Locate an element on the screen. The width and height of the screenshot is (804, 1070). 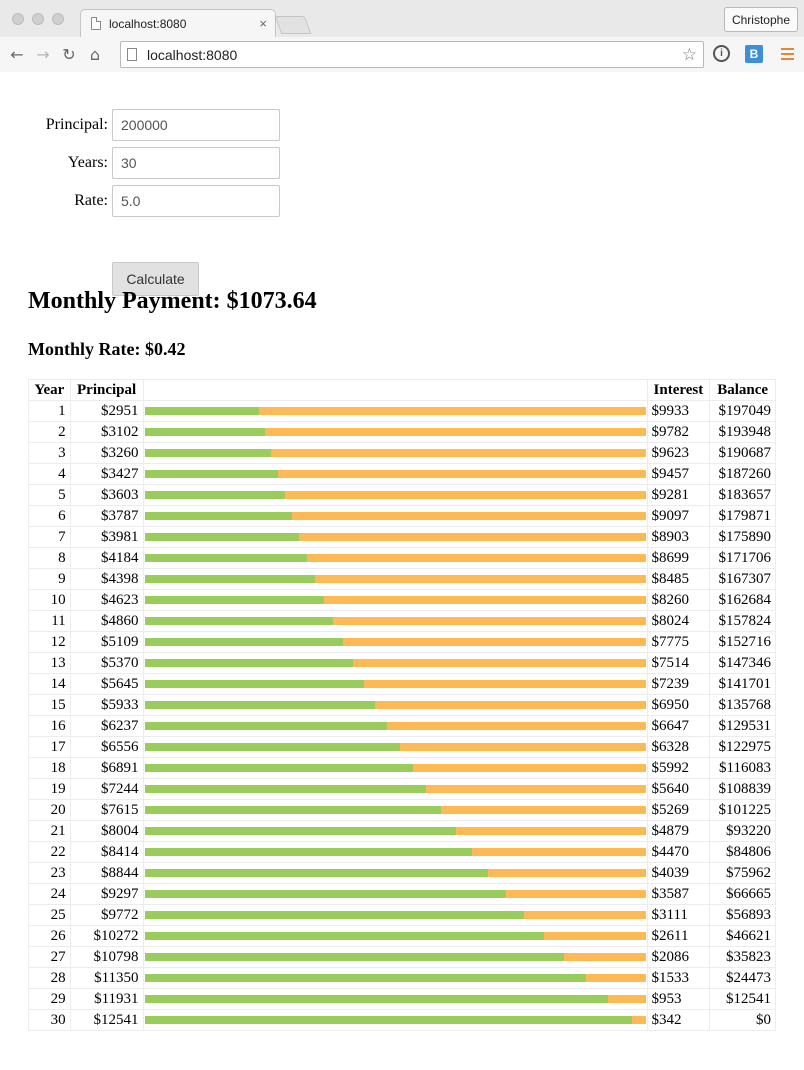
balance-cell: $46621 is located at coordinates (742, 936).